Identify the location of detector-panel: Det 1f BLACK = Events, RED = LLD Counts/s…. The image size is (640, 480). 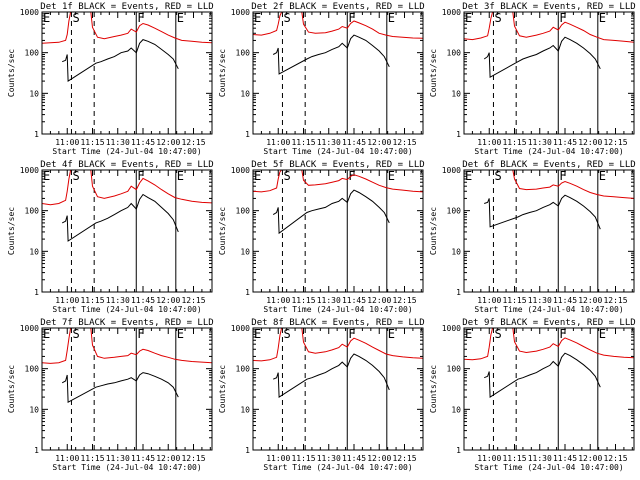
(110, 79).